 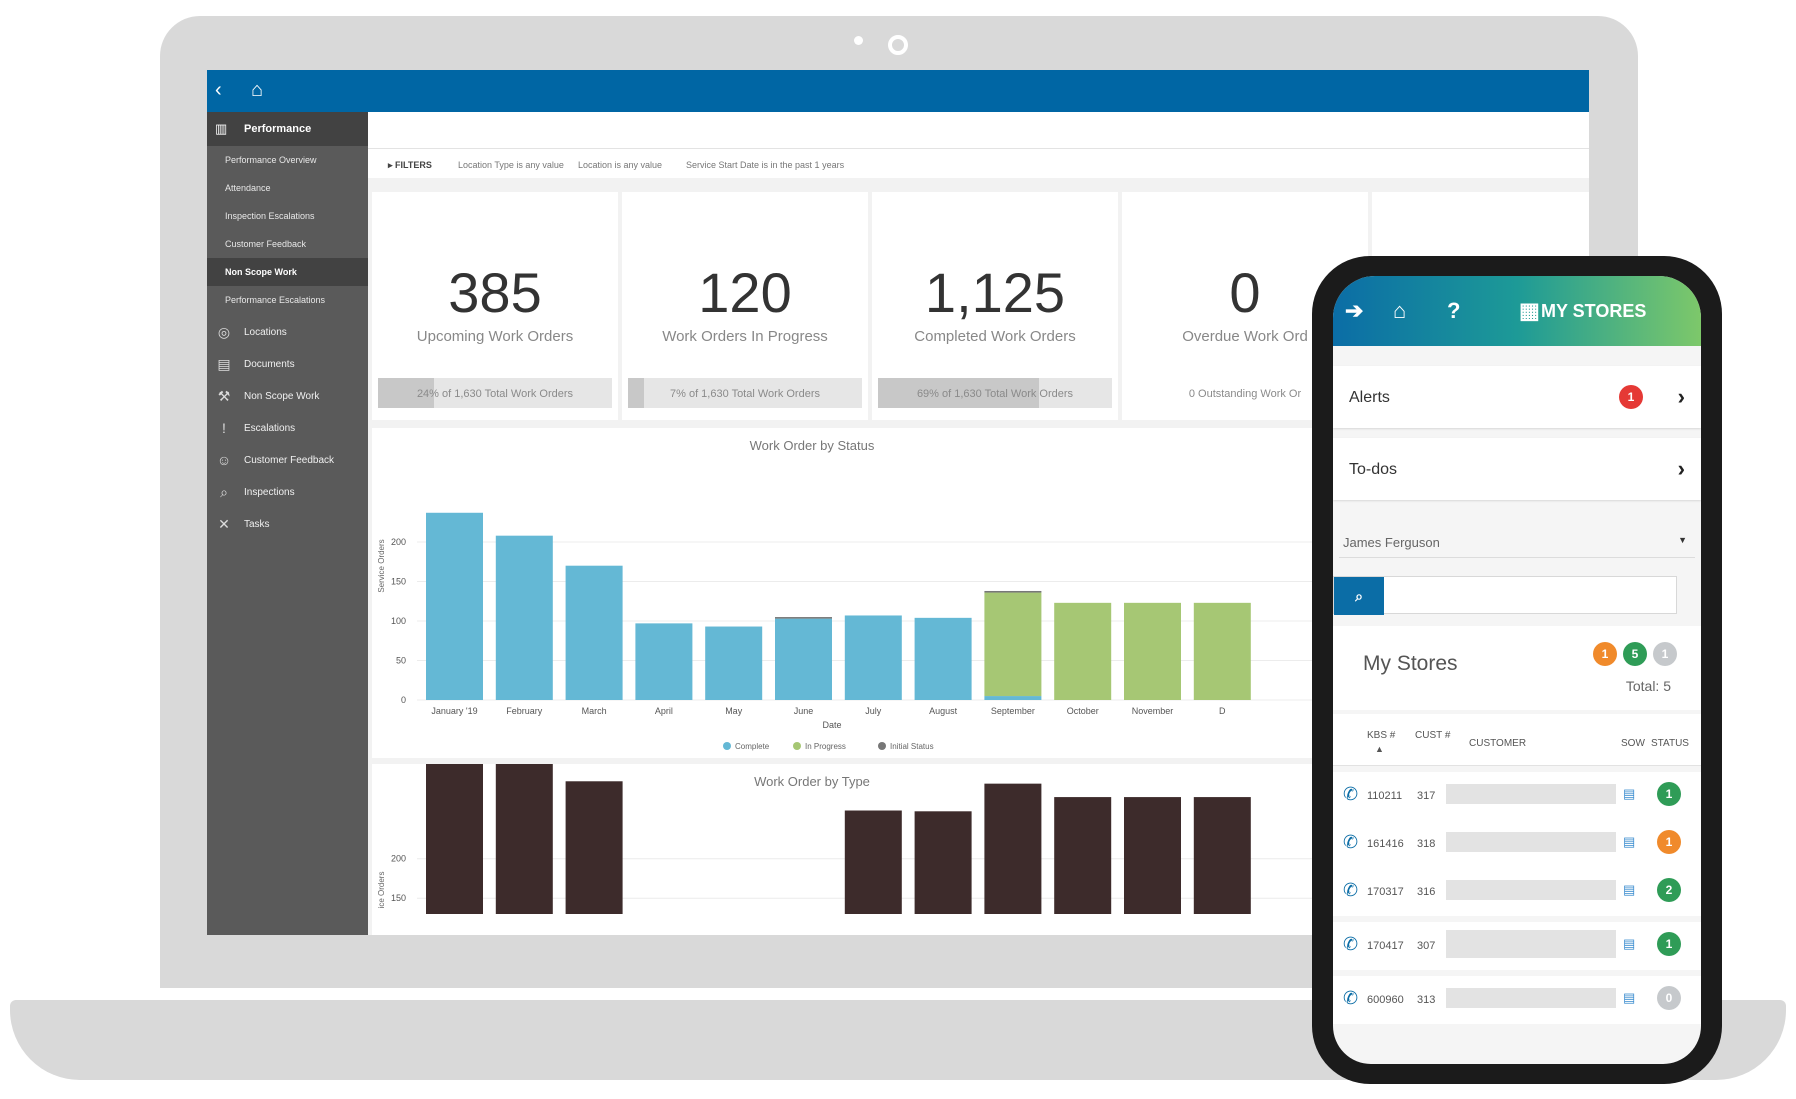 I want to click on user-select: James Ferguson ▼, so click(x=1517, y=541).